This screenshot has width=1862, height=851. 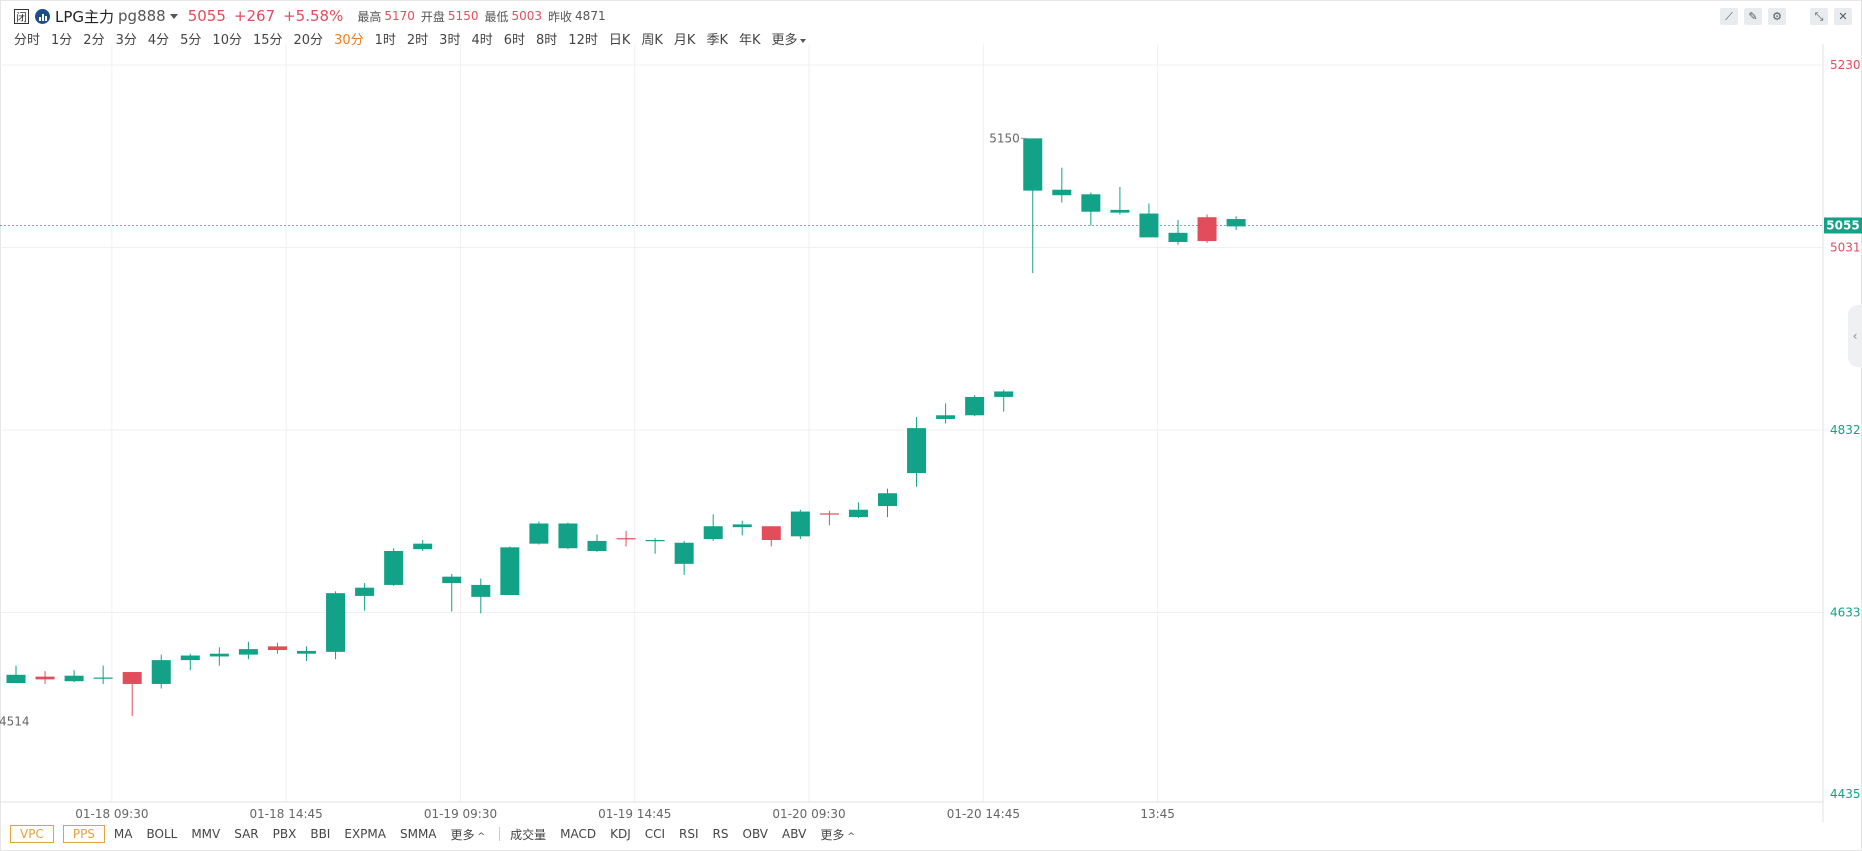 What do you see at coordinates (284, 834) in the screenshot?
I see `main-indicator: PBX` at bounding box center [284, 834].